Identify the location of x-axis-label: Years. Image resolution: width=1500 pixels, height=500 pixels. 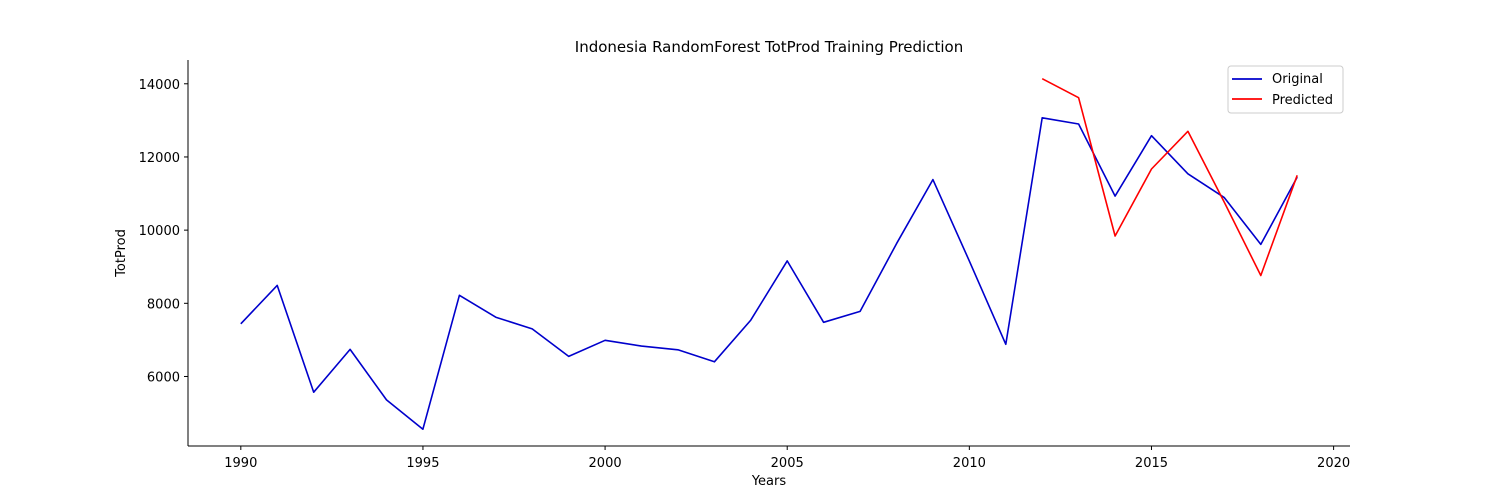
(769, 481).